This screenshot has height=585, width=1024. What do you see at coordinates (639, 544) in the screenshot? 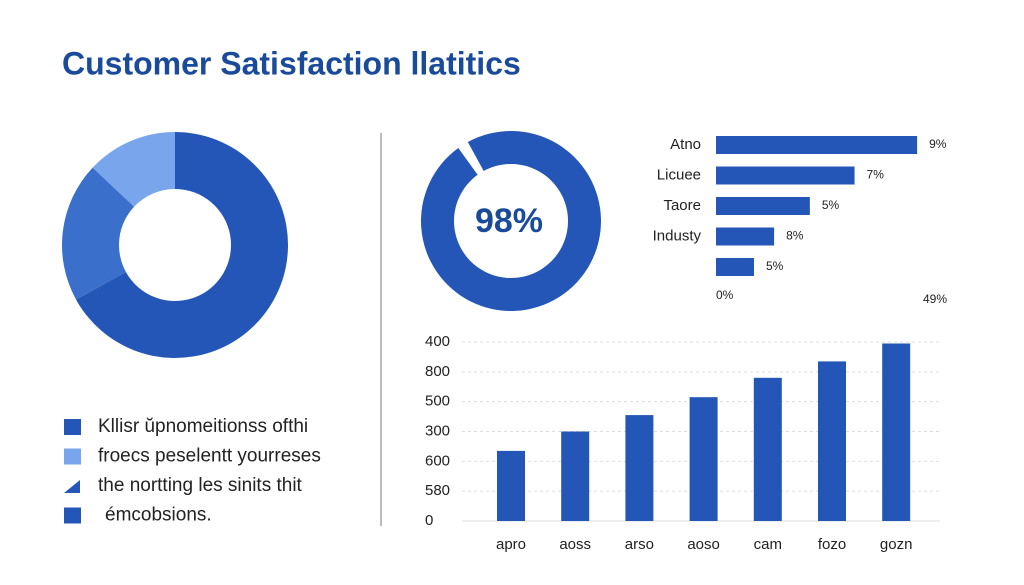
I see `x-tick-label: arso` at bounding box center [639, 544].